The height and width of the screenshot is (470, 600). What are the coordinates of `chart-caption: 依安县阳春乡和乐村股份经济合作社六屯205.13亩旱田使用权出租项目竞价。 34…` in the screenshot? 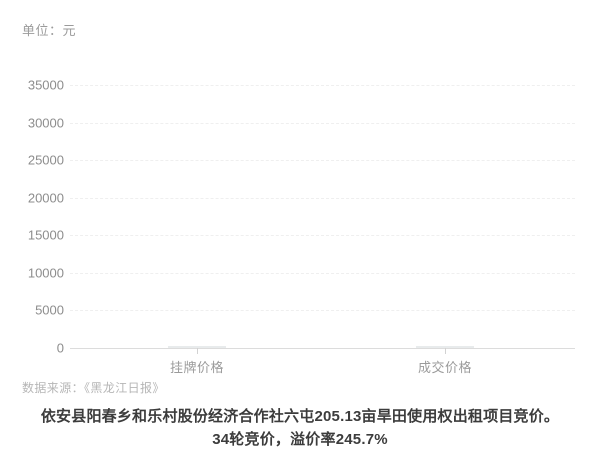 It's located at (300, 428).